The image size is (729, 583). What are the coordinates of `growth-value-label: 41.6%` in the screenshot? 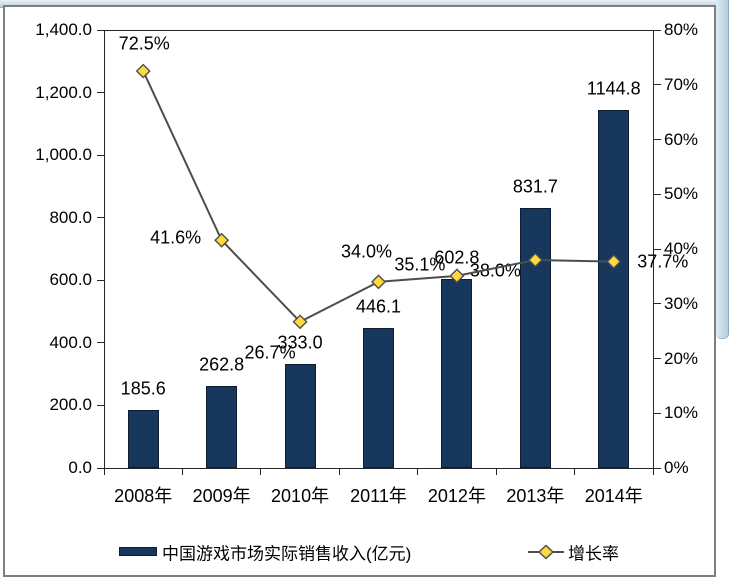 It's located at (176, 237).